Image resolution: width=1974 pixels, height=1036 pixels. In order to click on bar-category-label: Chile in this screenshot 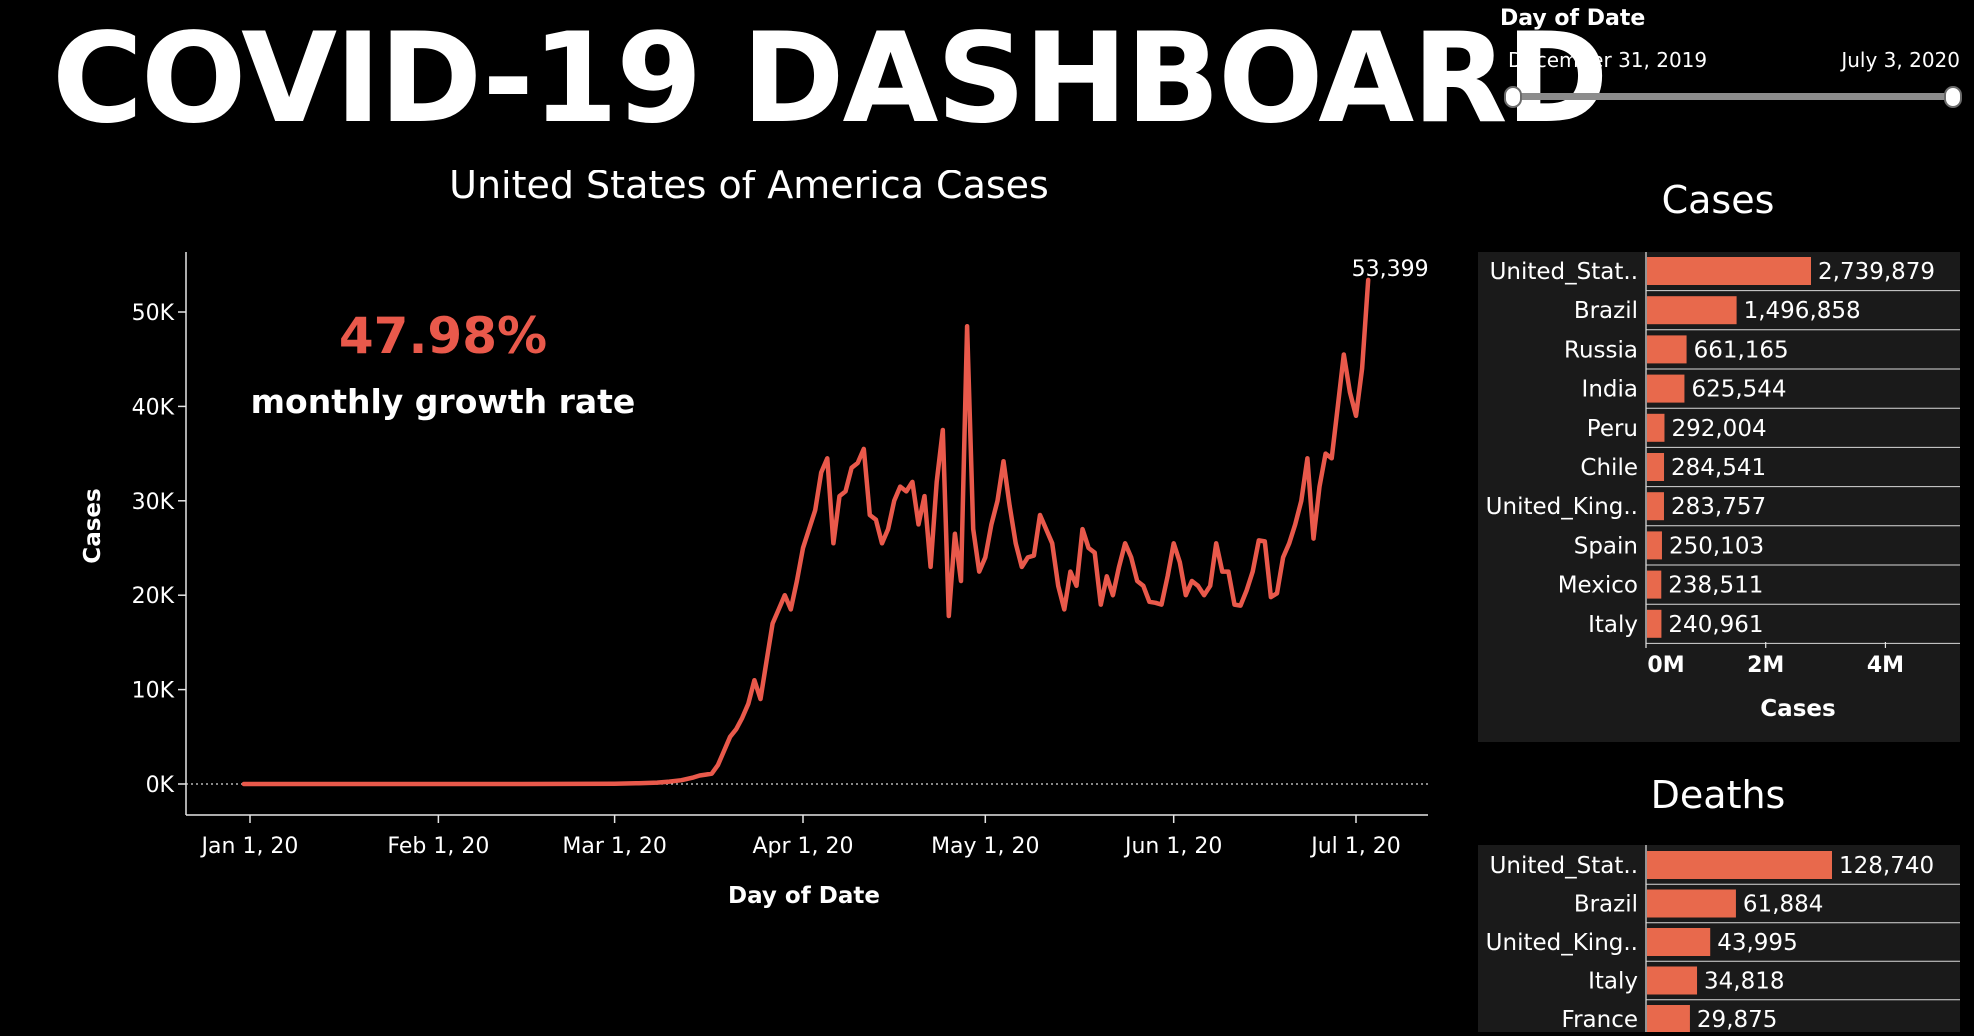, I will do `click(1609, 468)`.